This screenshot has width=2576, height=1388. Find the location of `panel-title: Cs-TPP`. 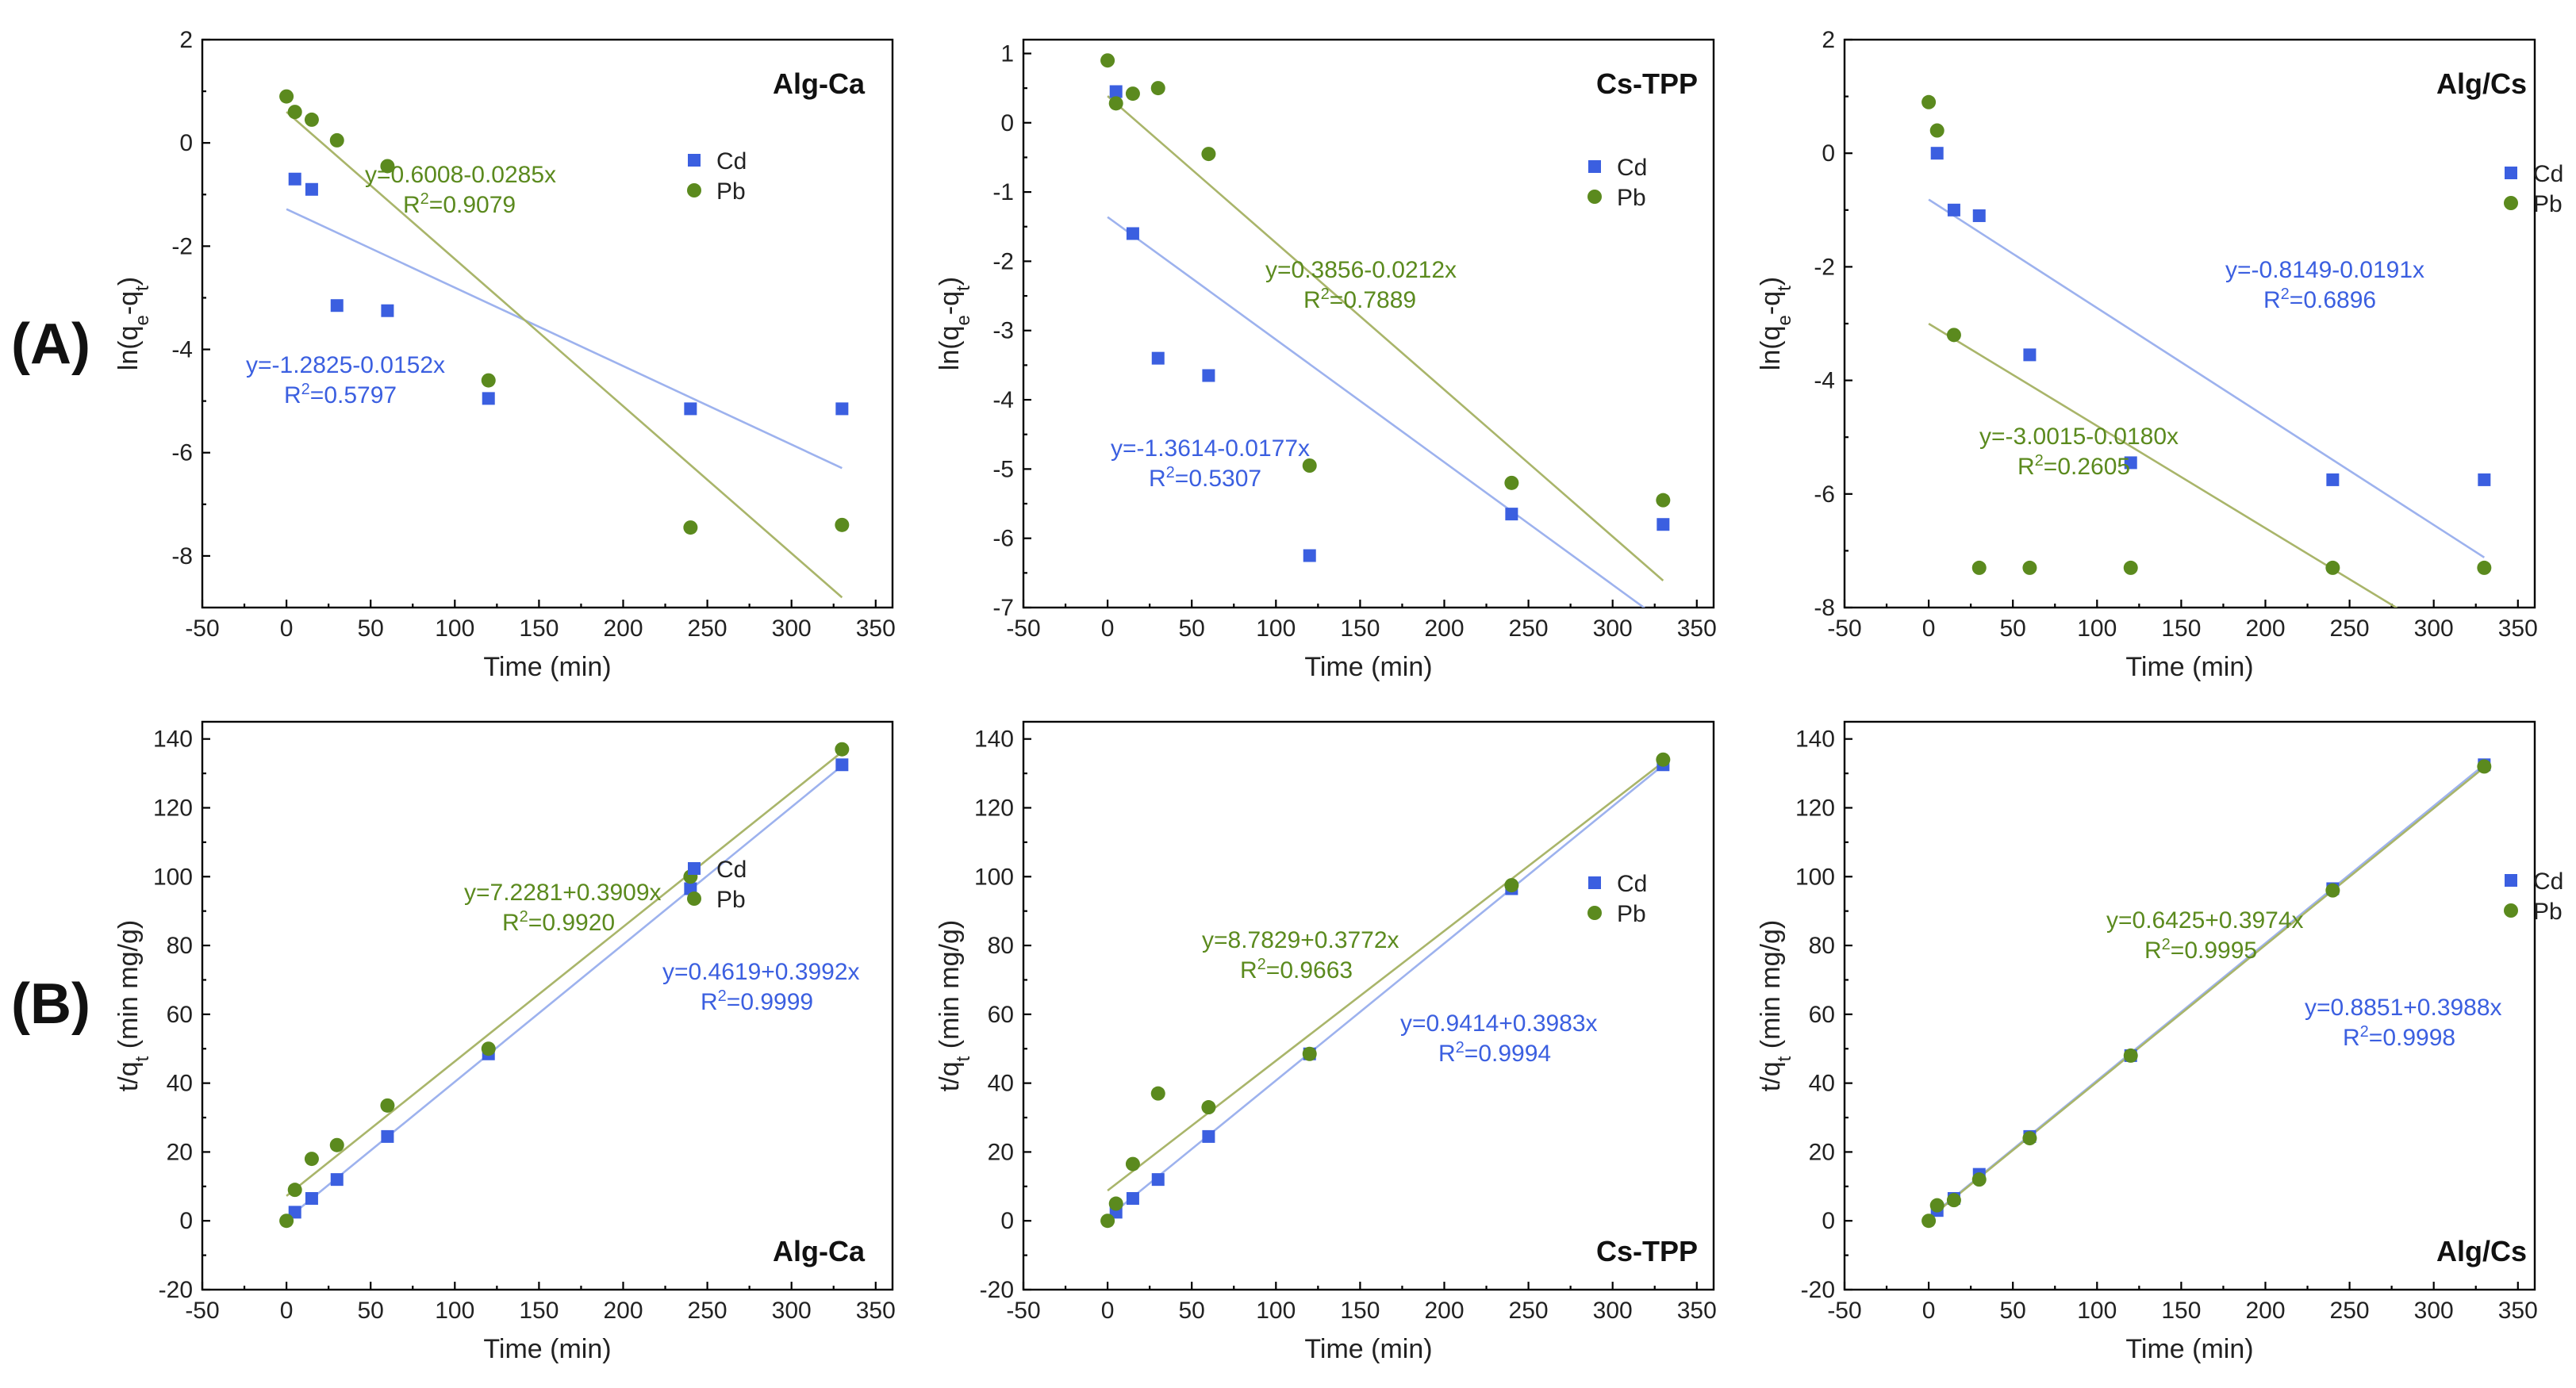

panel-title: Cs-TPP is located at coordinates (1647, 83).